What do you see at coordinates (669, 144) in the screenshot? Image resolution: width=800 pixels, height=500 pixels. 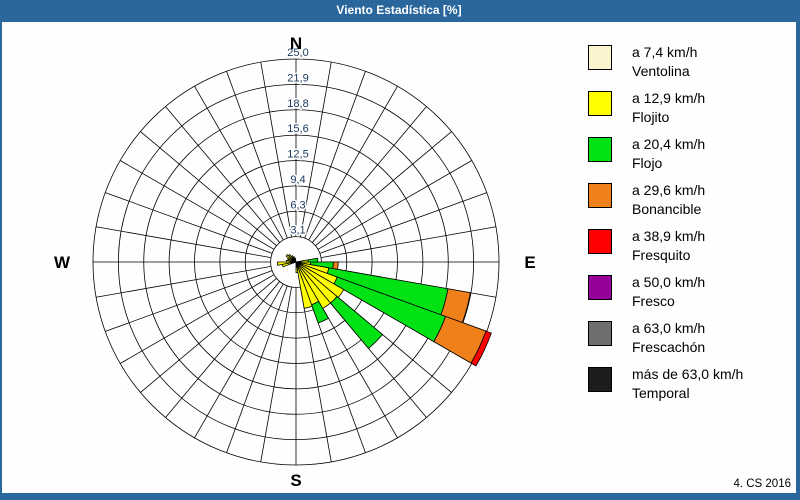 I see `legend-speed-label: a 20,4 km/h` at bounding box center [669, 144].